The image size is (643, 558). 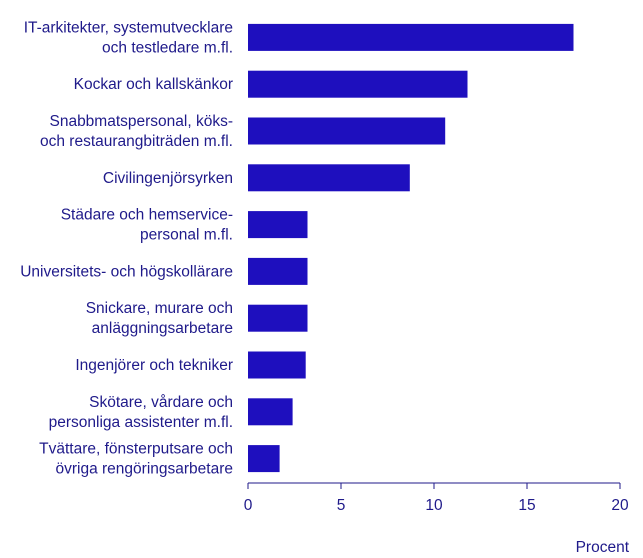 I want to click on category-label-line: Civilingenjörsyrken, so click(x=168, y=178).